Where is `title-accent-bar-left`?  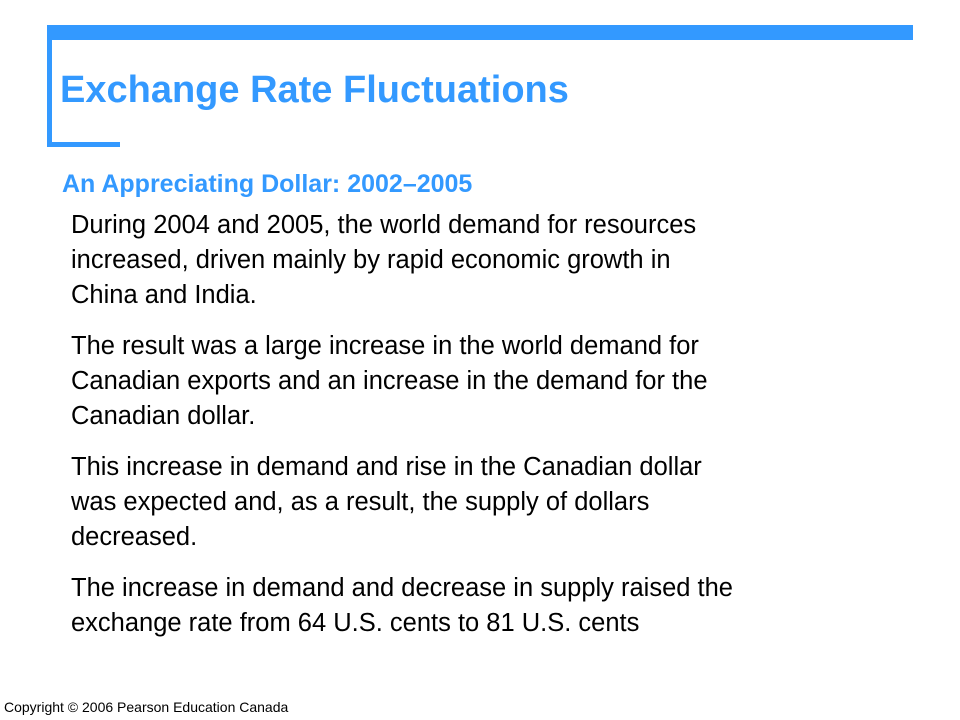 title-accent-bar-left is located at coordinates (49, 86).